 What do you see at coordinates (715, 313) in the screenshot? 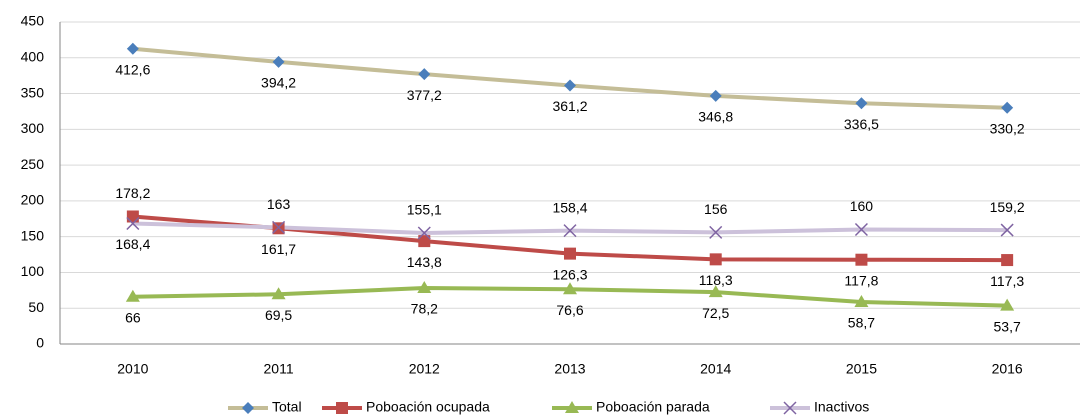
I see `data-label: 72,5` at bounding box center [715, 313].